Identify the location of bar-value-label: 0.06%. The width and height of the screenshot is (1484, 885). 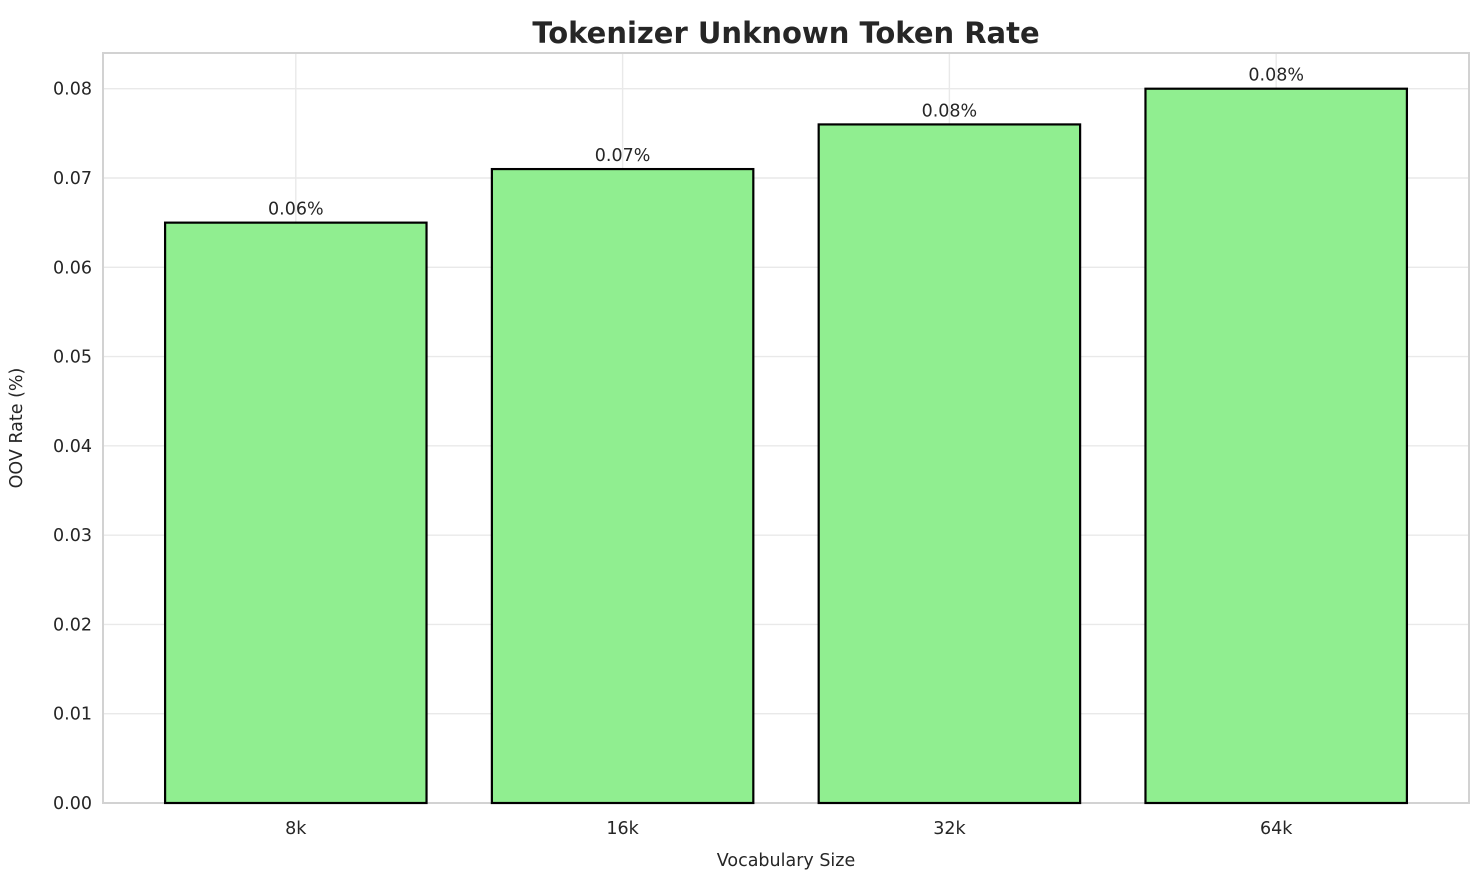
(296, 210).